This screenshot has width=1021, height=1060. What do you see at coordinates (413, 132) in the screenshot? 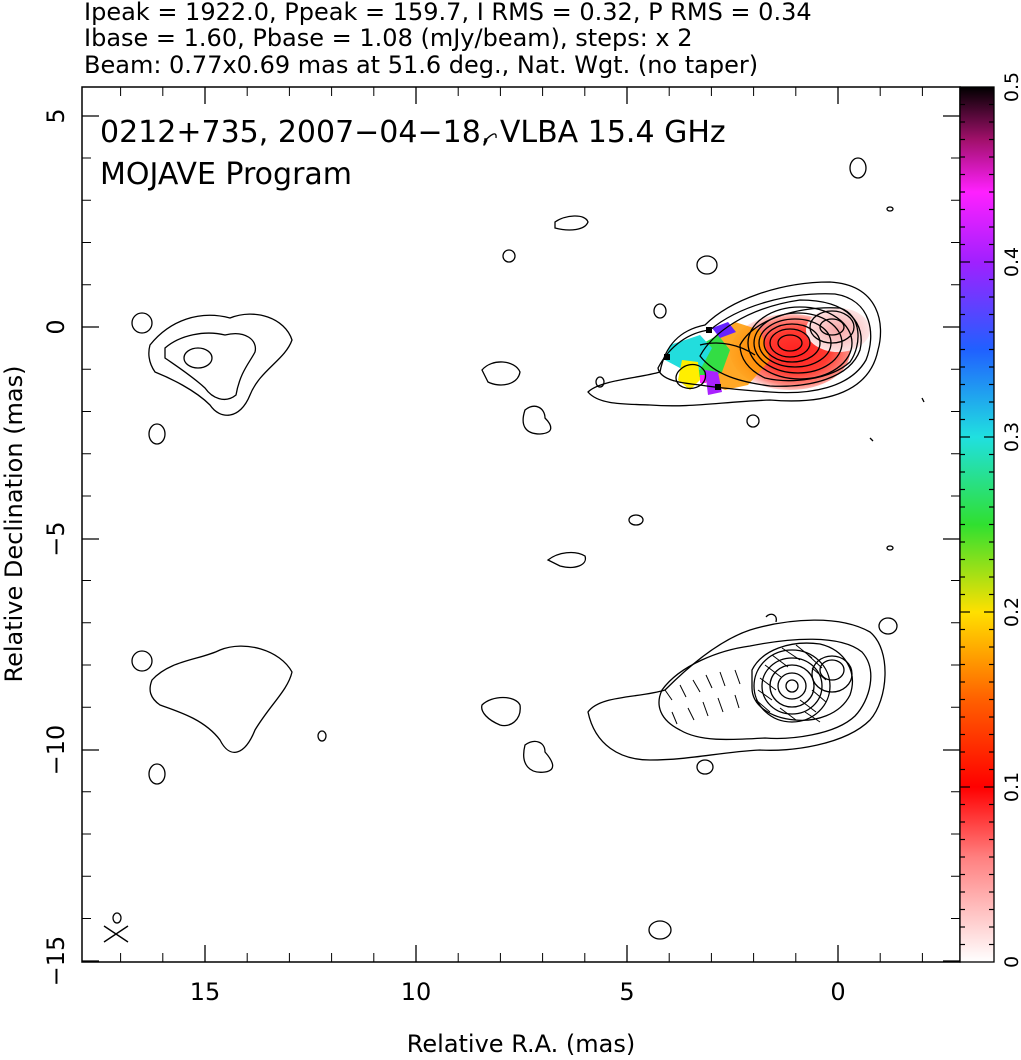
I see `source-label: 0212+735, 2007−04−18, VLBA 15.4 GHz` at bounding box center [413, 132].